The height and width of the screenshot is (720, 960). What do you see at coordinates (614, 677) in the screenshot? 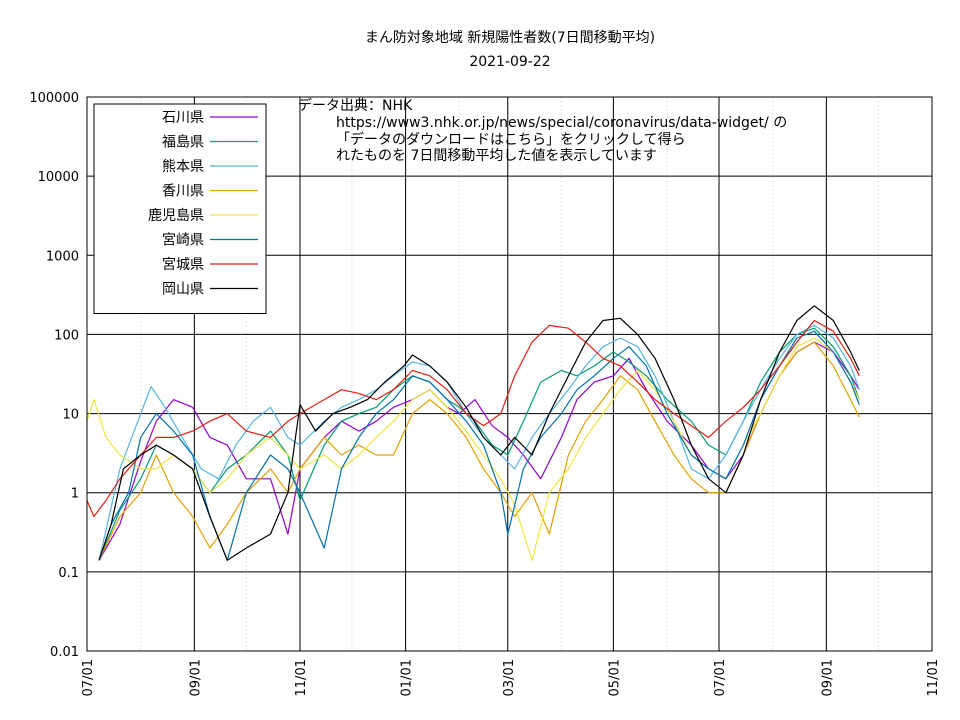
I see `x-tick-label: 05/01` at bounding box center [614, 677].